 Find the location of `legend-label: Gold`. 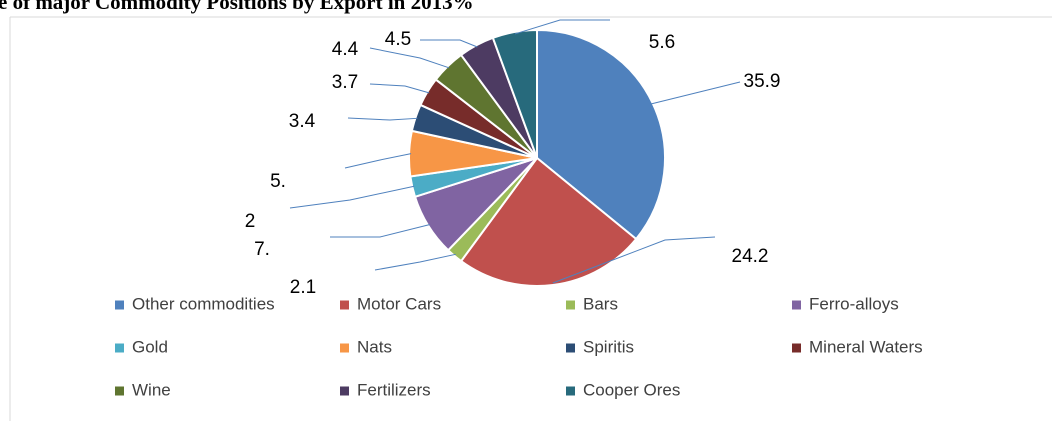

legend-label: Gold is located at coordinates (150, 346).